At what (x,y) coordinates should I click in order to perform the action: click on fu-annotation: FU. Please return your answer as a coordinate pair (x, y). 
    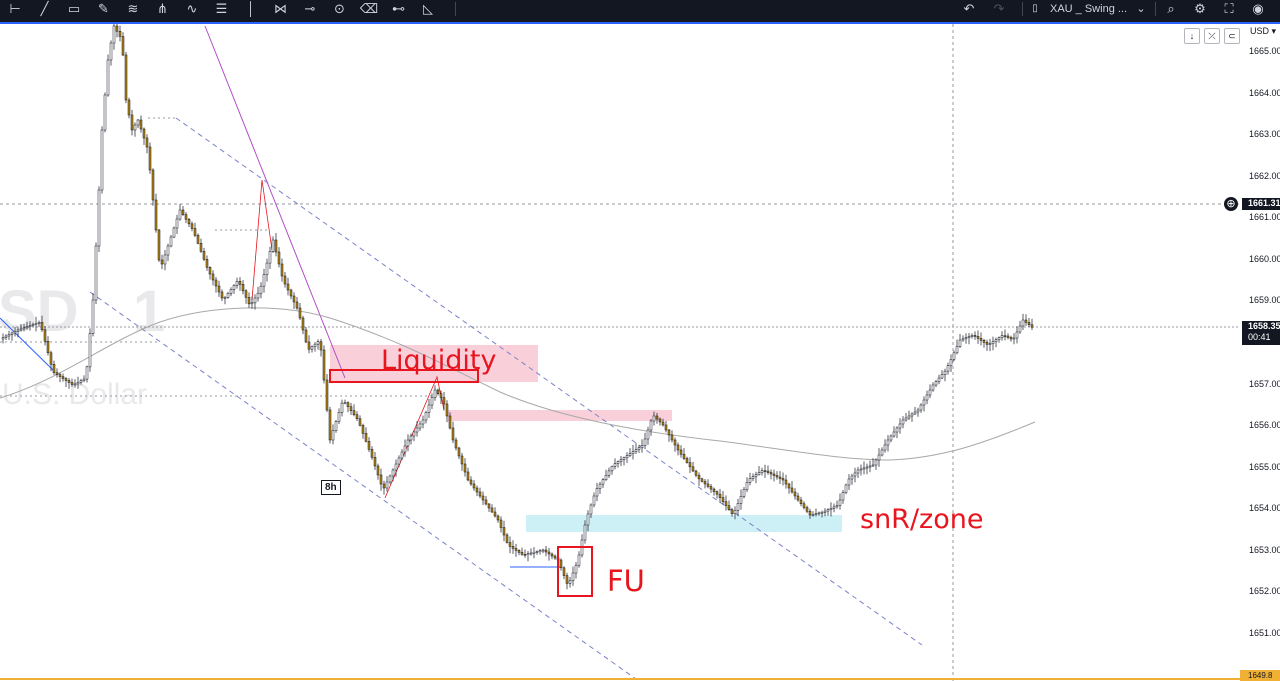
    Looking at the image, I should click on (626, 581).